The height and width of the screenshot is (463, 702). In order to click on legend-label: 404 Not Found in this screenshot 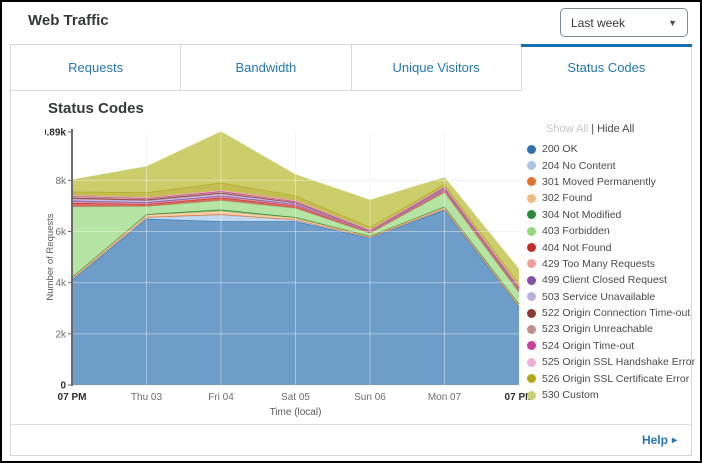, I will do `click(577, 247)`.